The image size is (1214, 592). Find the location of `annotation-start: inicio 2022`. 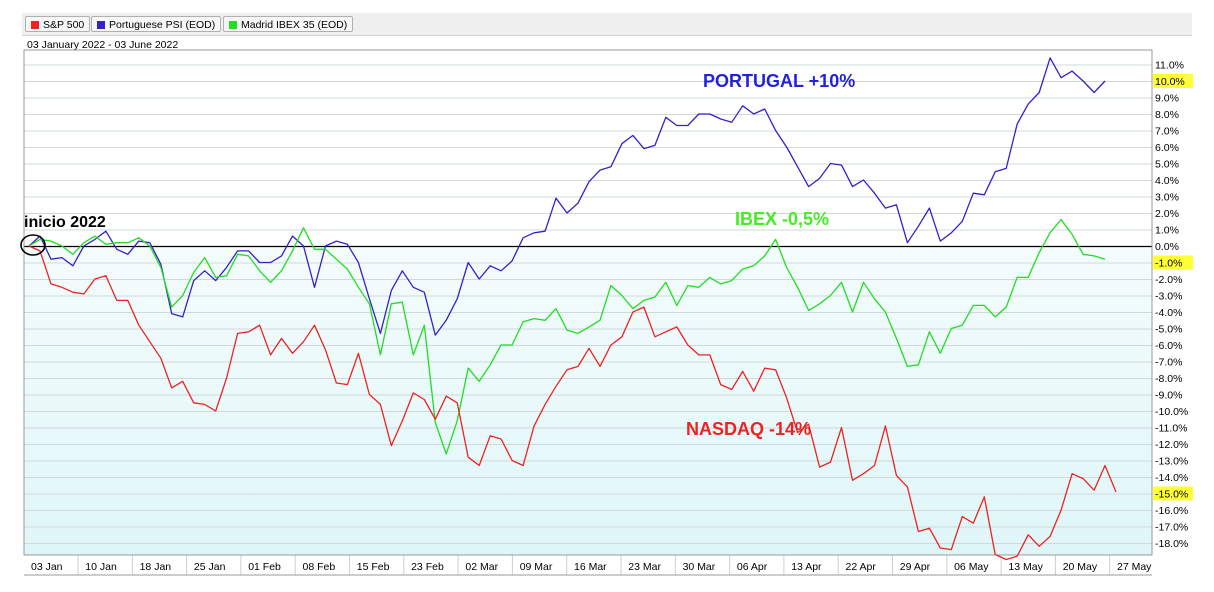

annotation-start: inicio 2022 is located at coordinates (65, 222).